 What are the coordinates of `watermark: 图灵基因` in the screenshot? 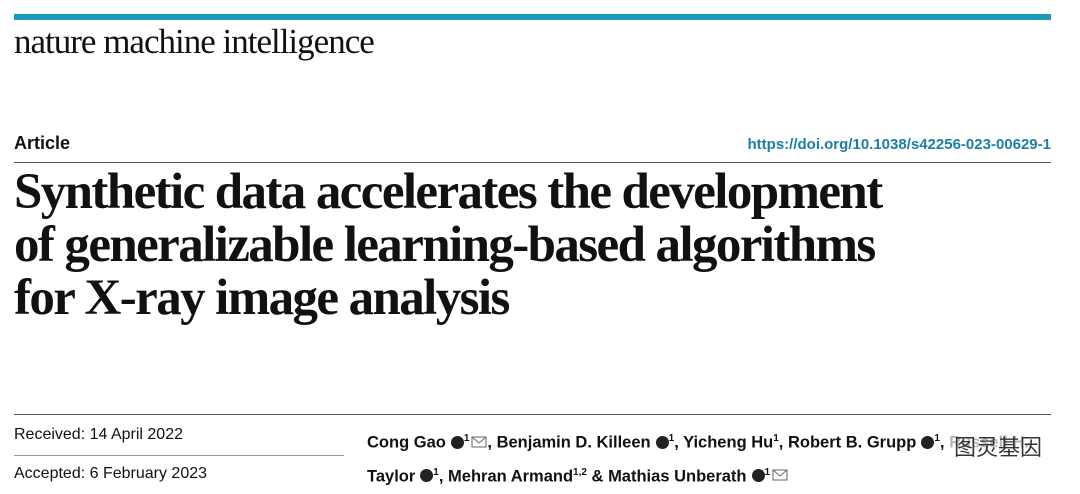 It's located at (997, 446).